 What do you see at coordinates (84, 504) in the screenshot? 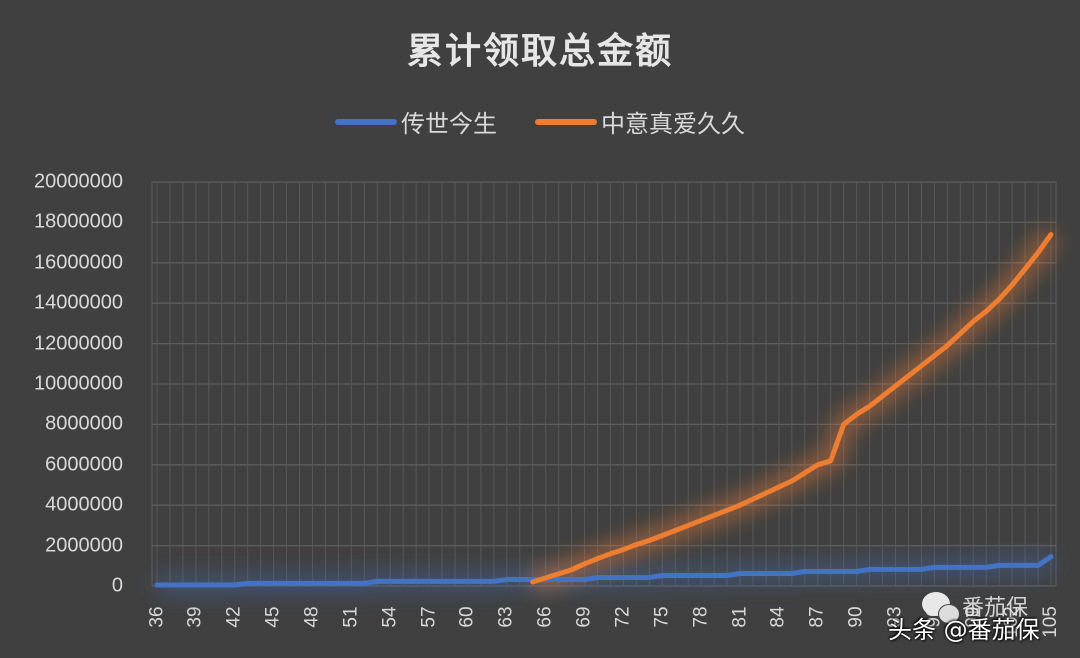
I see `y-tick-label: 4000000` at bounding box center [84, 504].